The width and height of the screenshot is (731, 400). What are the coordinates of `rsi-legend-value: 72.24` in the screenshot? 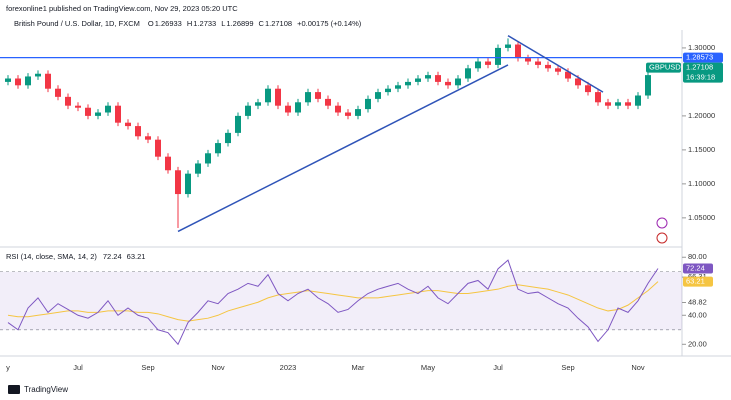 It's located at (112, 256).